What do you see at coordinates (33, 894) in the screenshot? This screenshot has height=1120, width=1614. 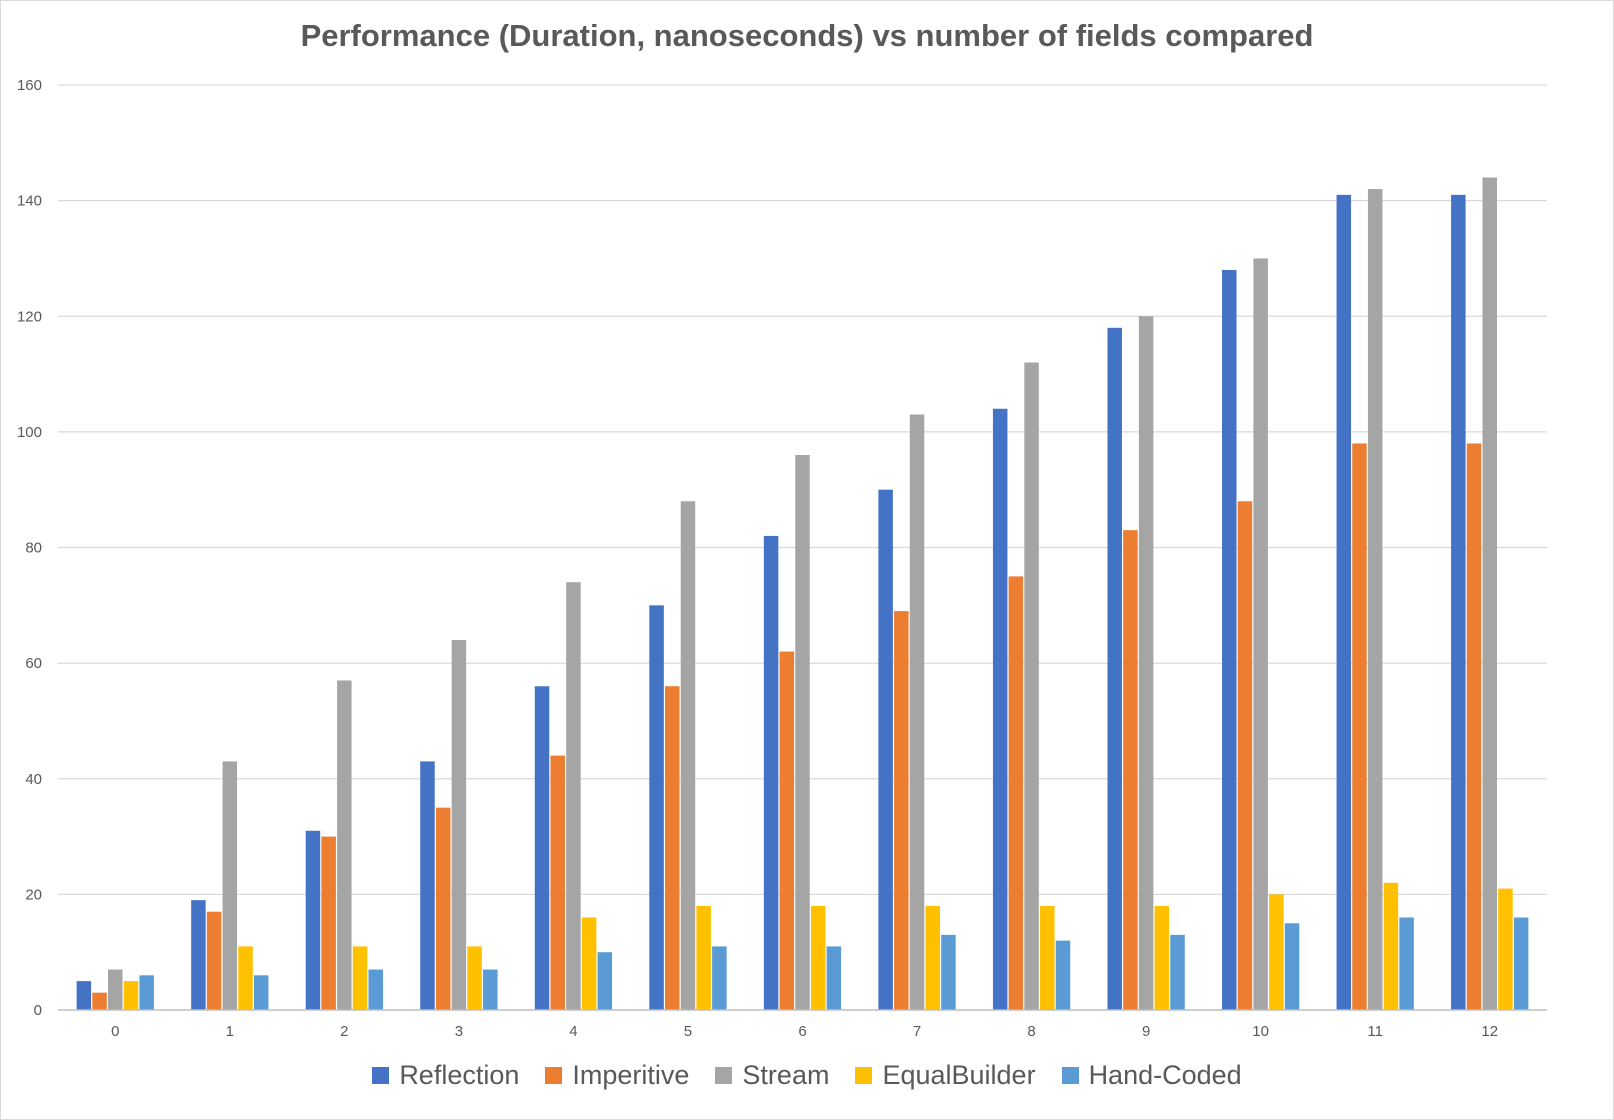 I see `y-tick-label: 20` at bounding box center [33, 894].